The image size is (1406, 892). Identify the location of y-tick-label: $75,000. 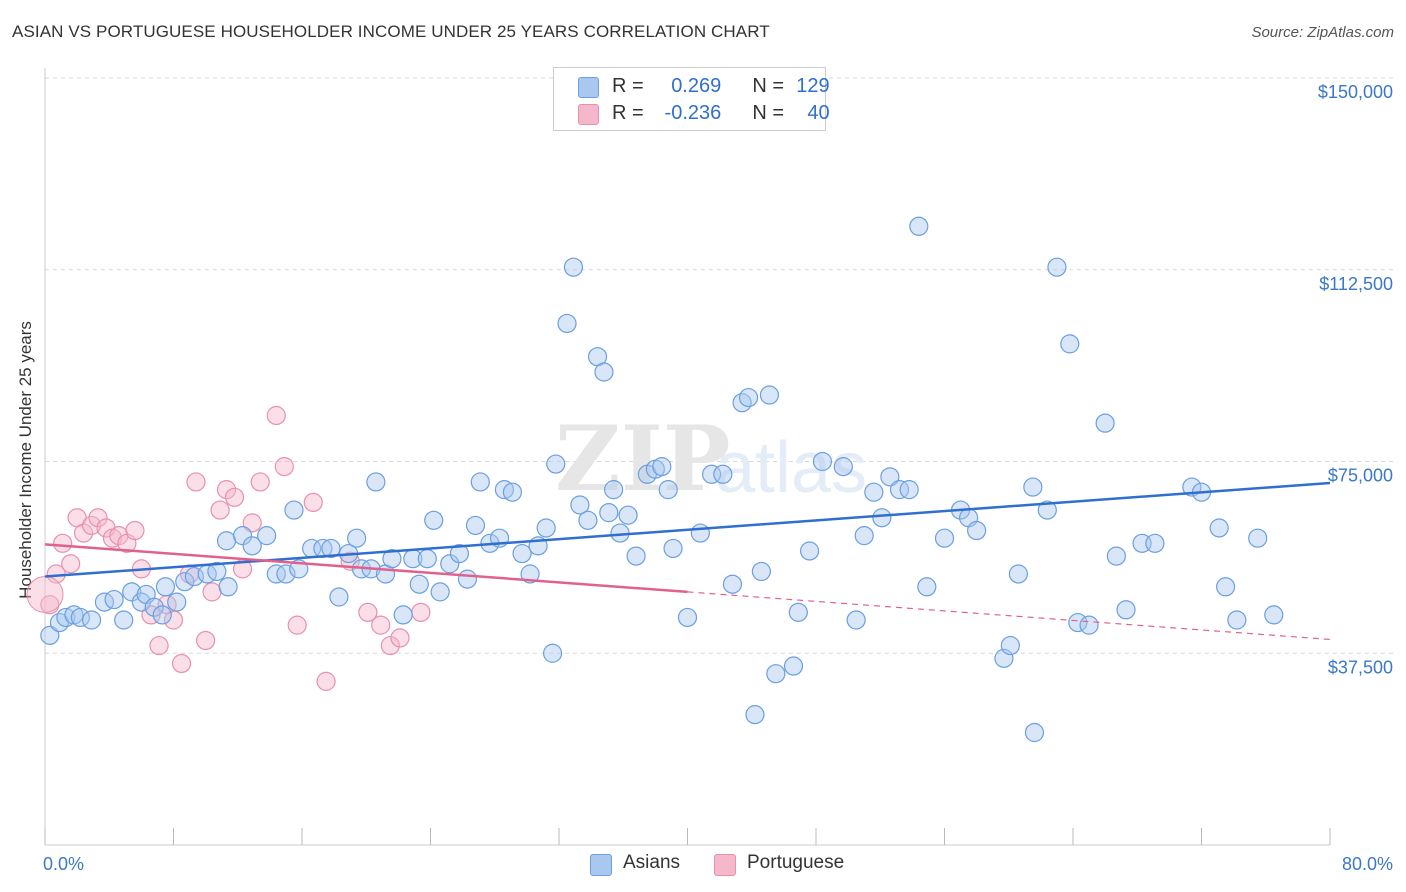
(1360, 476).